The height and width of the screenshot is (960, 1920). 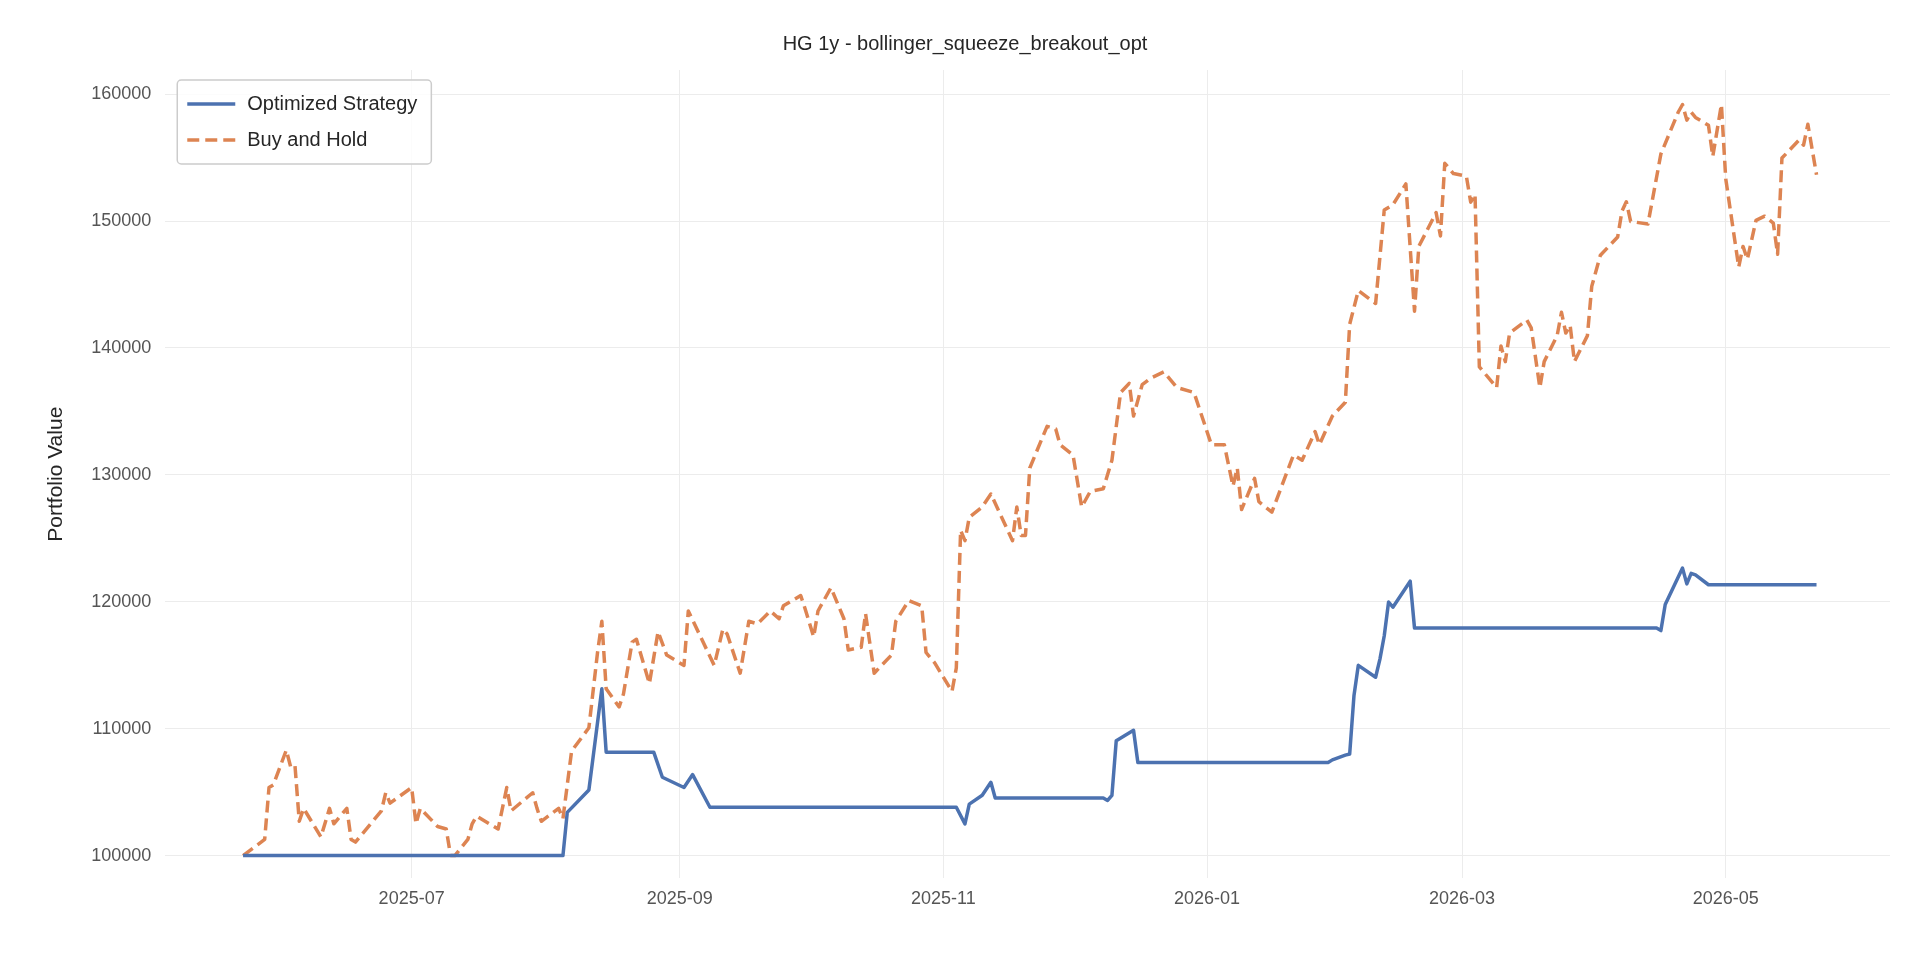 What do you see at coordinates (332, 102) in the screenshot?
I see `legend-label: Optimized Strategy` at bounding box center [332, 102].